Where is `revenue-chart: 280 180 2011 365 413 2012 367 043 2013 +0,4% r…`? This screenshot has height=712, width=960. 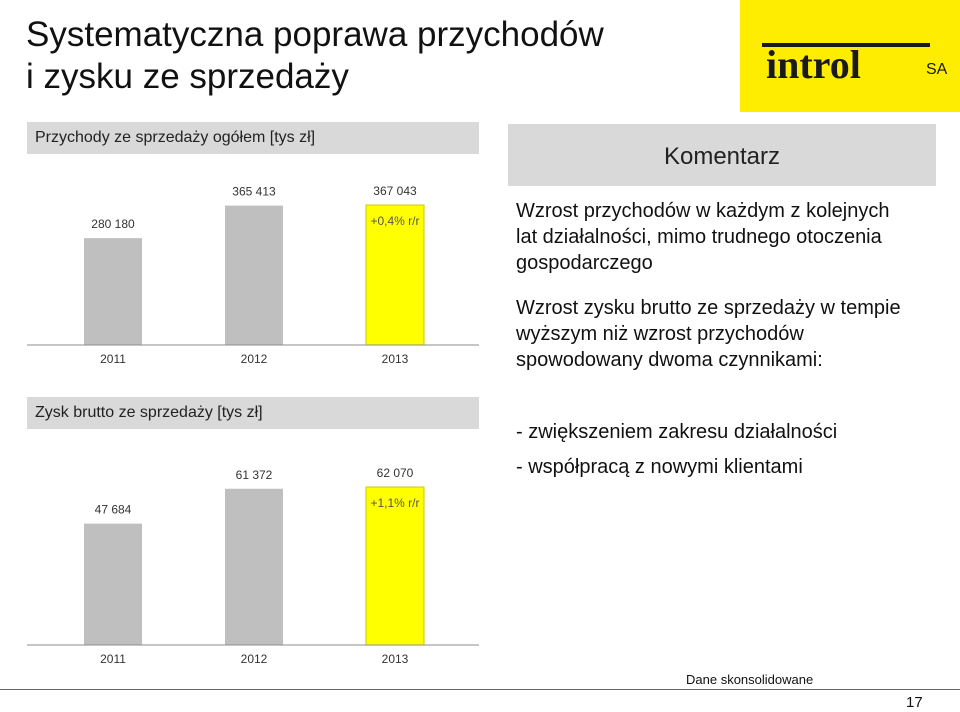 revenue-chart: 280 180 2011 365 413 2012 367 043 2013 +0,4% r… is located at coordinates (253, 275).